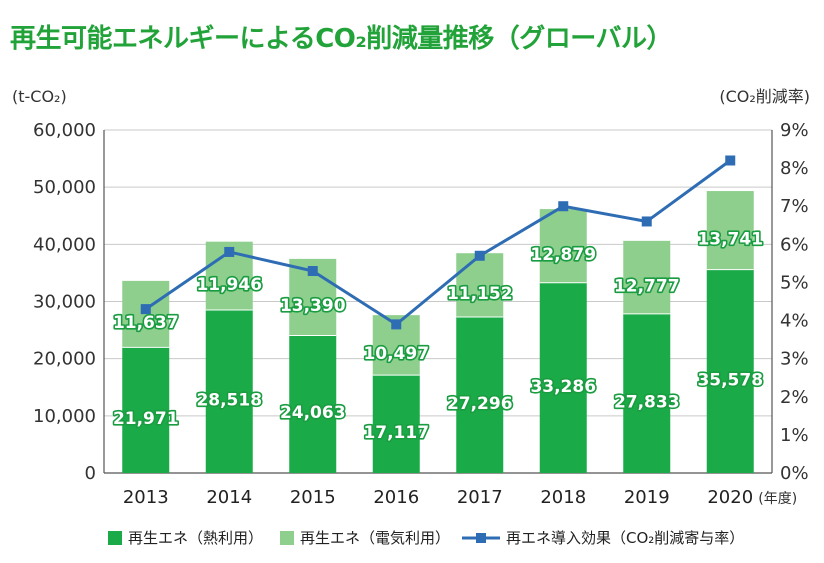 This screenshot has height=563, width=824. What do you see at coordinates (146, 323) in the screenshot?
I see `electric-value-label: 11,637` at bounding box center [146, 323].